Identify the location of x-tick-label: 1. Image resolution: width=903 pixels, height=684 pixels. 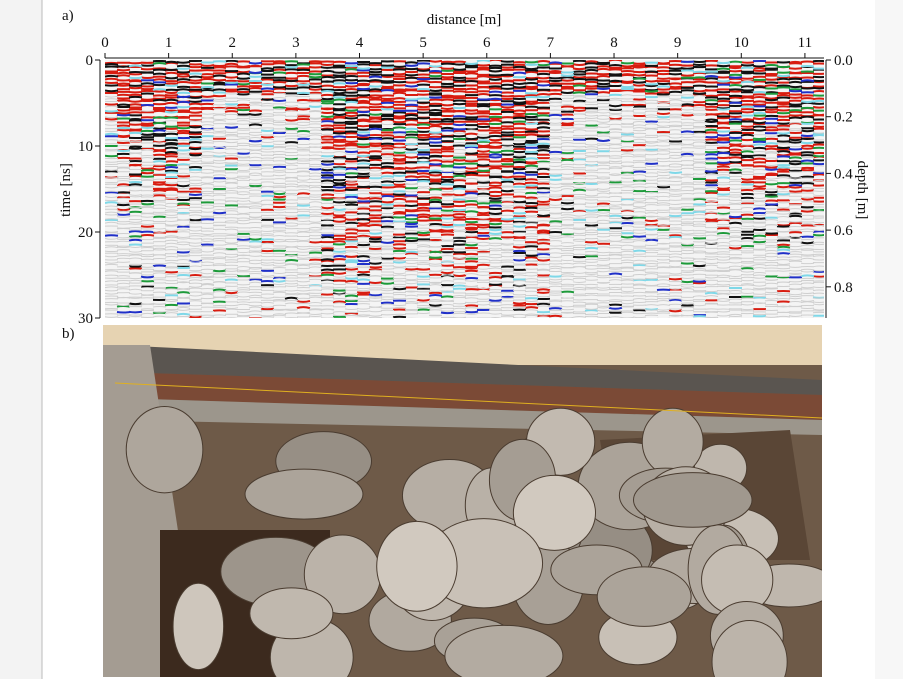
(169, 43).